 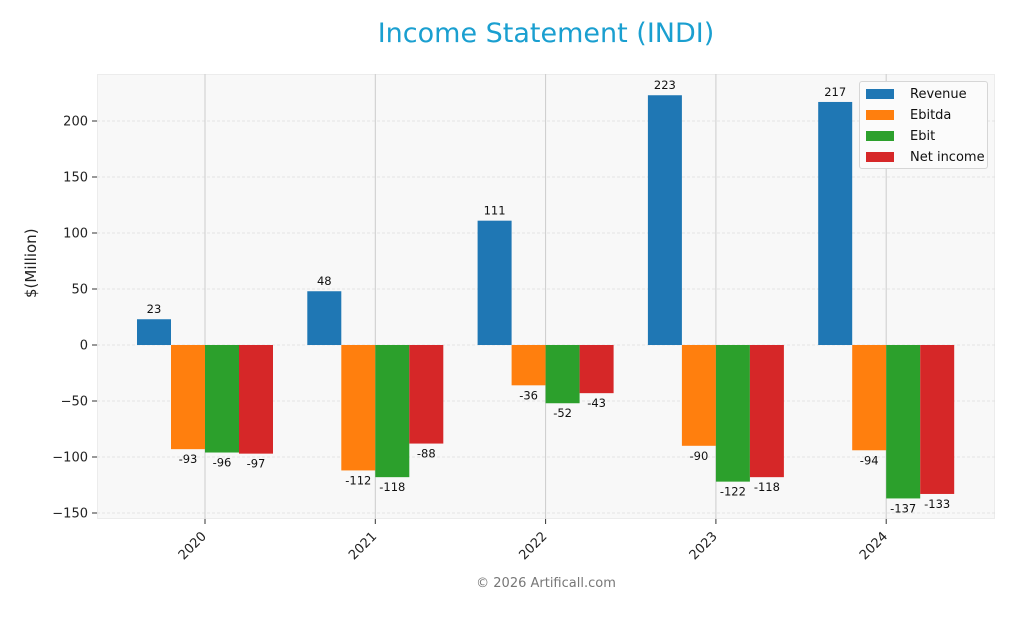 What do you see at coordinates (546, 583) in the screenshot?
I see `copyright-footer: © 2026 Artificall.com` at bounding box center [546, 583].